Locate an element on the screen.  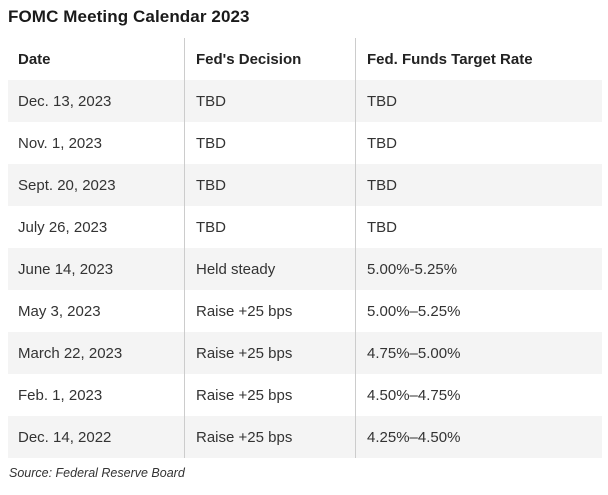
table-row: March 22, 2023 Raise +25 bps 4.75%–5.00% is located at coordinates (305, 353).